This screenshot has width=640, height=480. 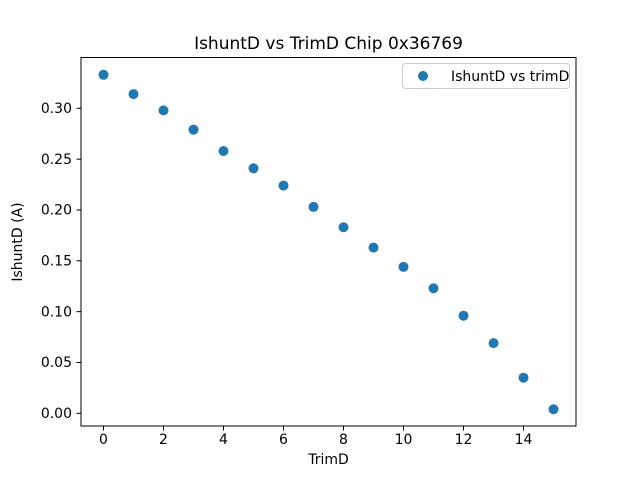 I want to click on y-tick-label: 0.10, so click(x=56, y=312).